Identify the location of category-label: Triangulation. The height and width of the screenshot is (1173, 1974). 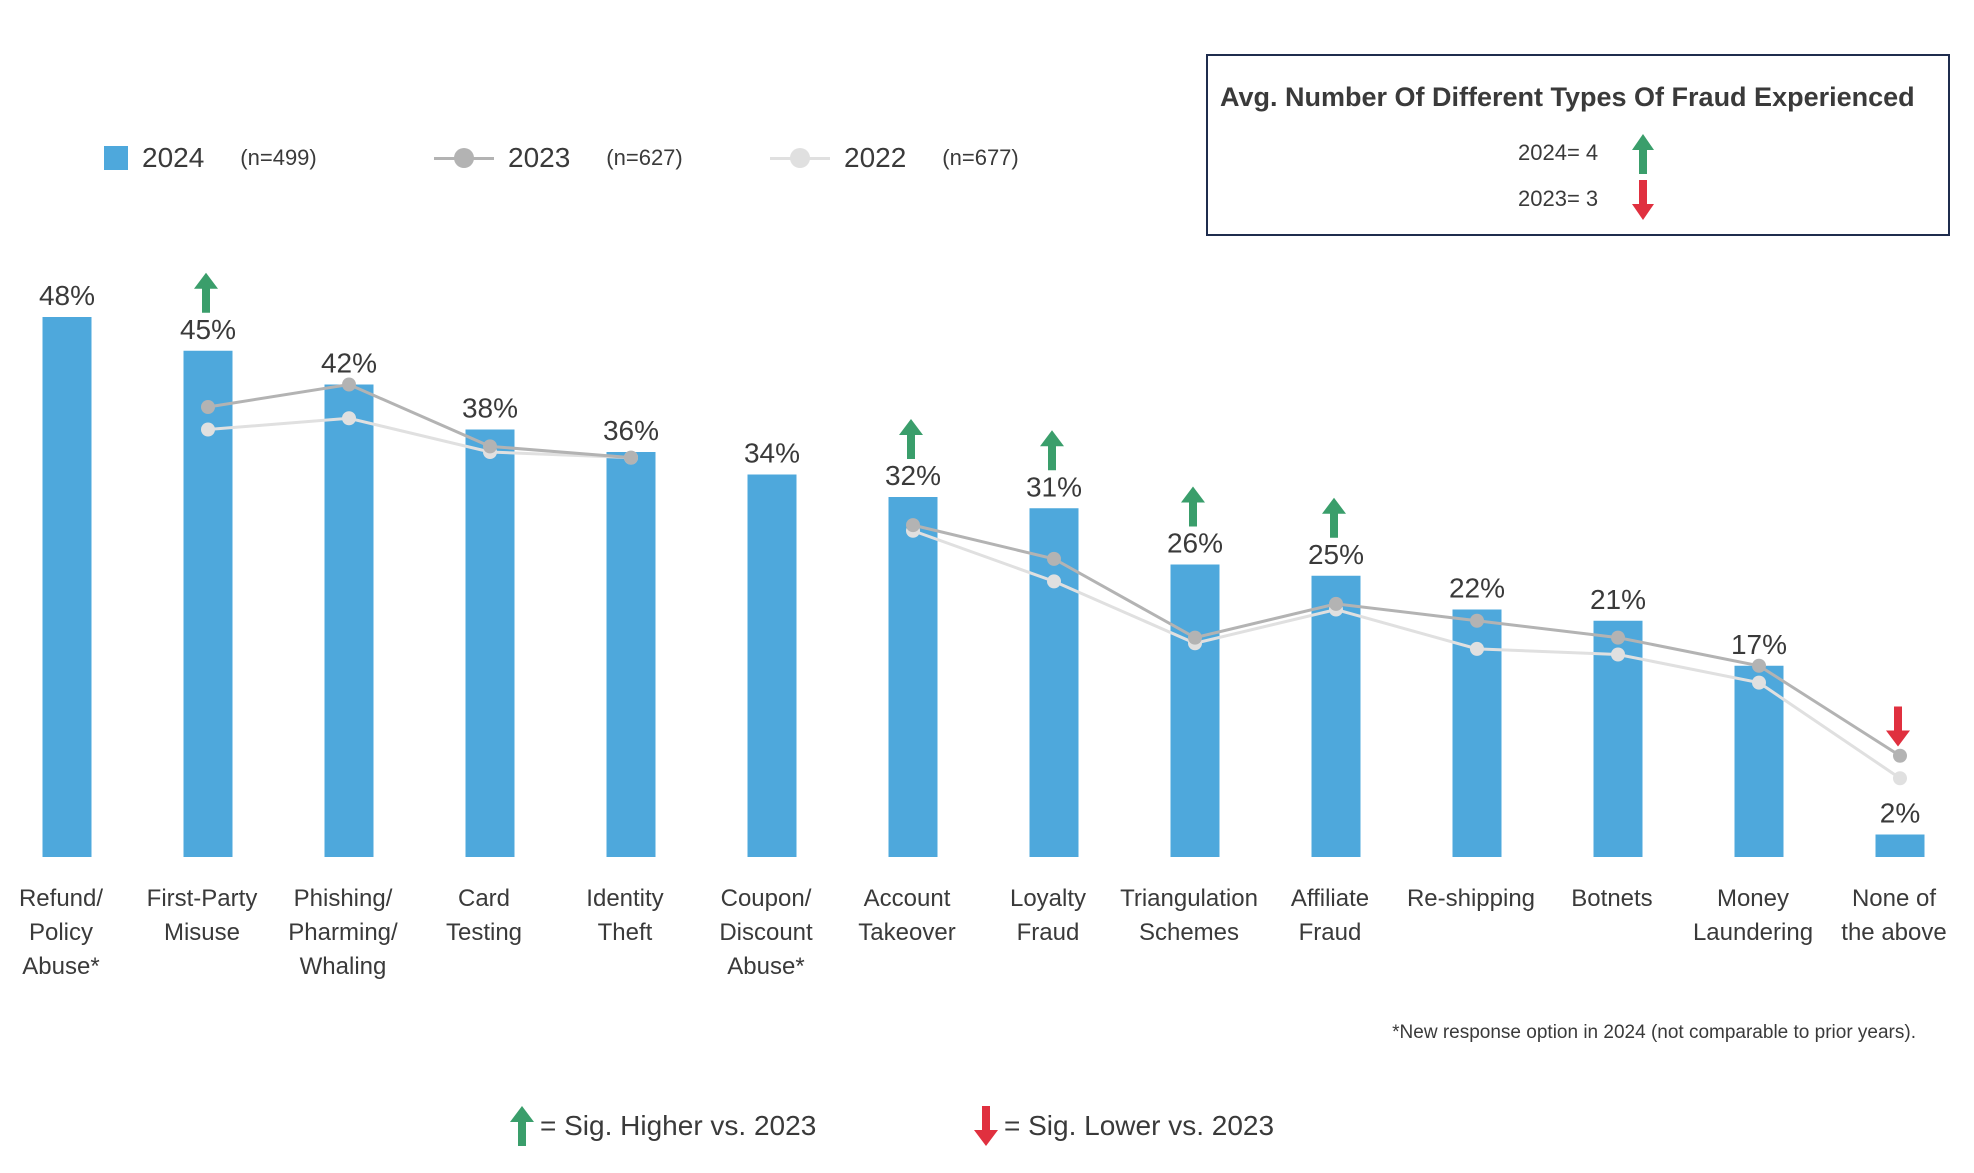
(1189, 898).